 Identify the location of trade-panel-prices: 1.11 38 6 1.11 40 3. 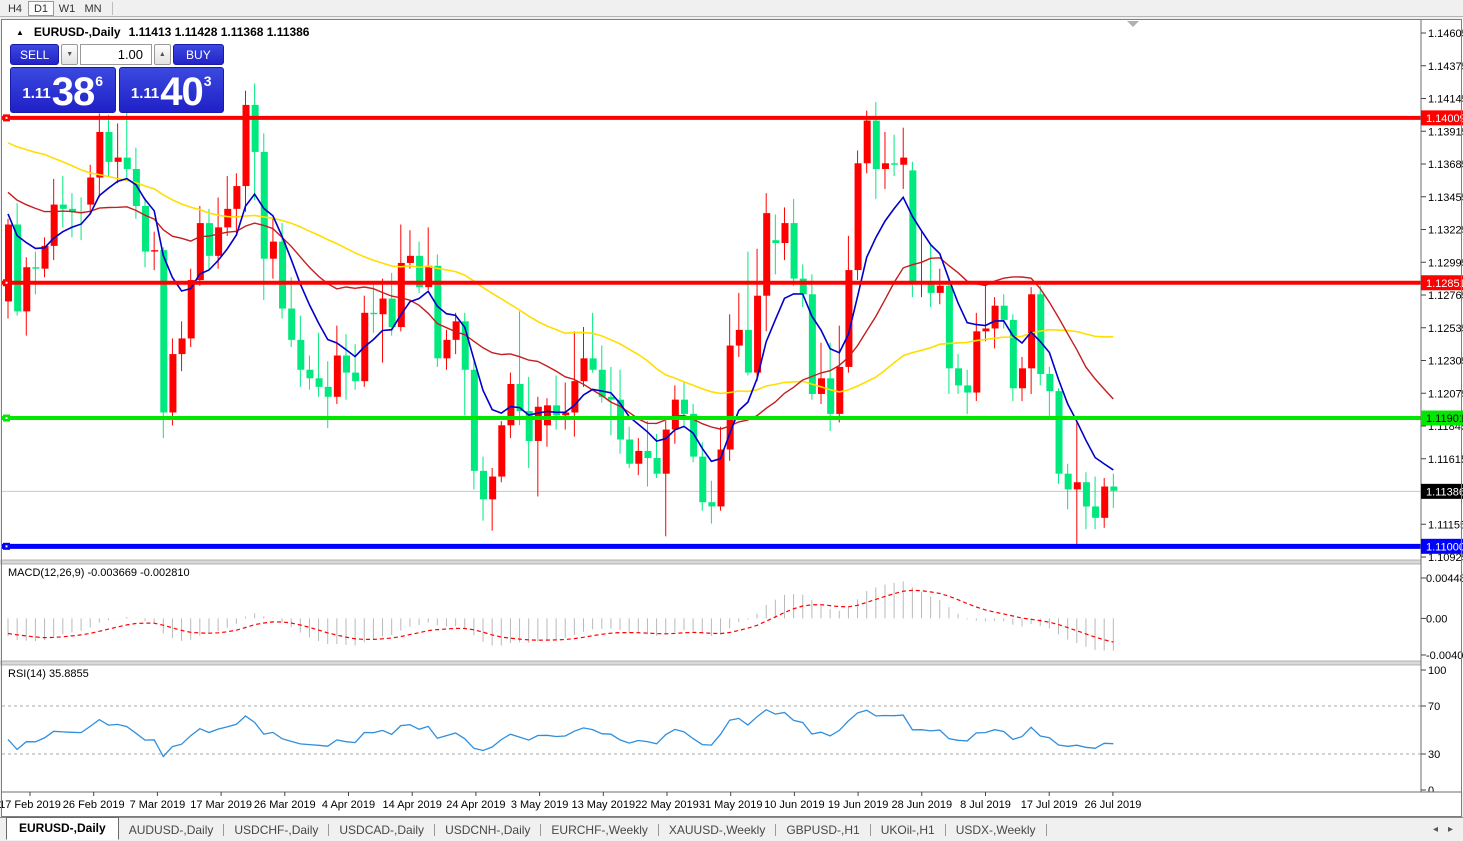
(117, 90).